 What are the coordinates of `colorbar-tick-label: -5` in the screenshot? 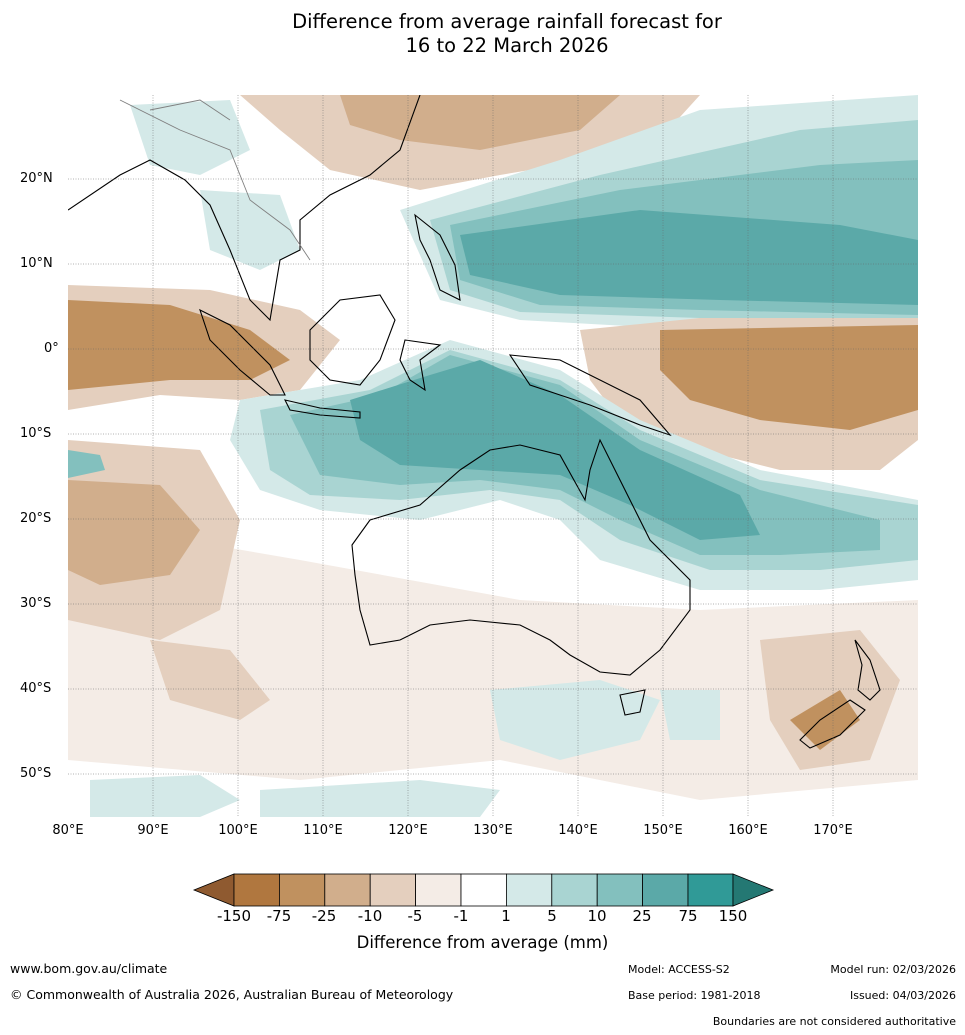 It's located at (415, 916).